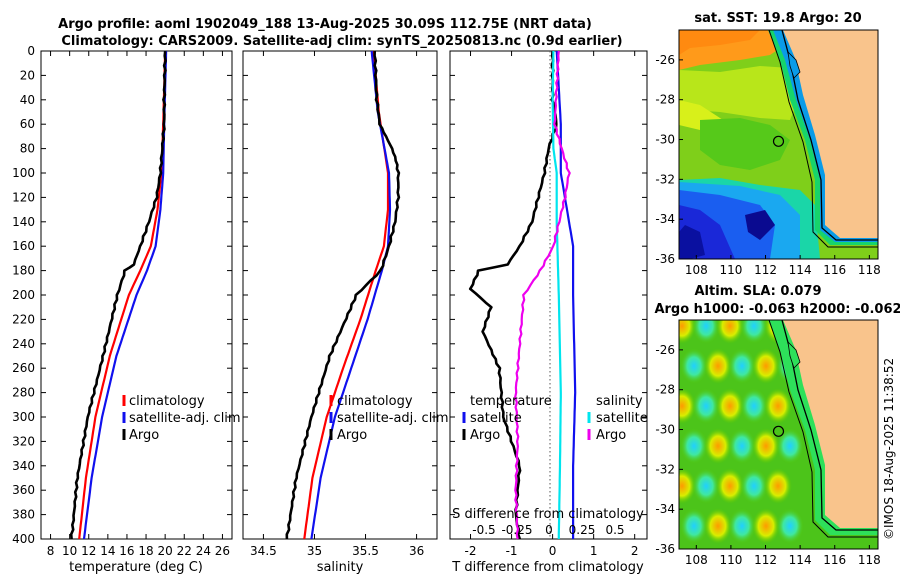  I want to click on salinity-legend: climatology satellite-adj. clim Argo, so click(389, 418).